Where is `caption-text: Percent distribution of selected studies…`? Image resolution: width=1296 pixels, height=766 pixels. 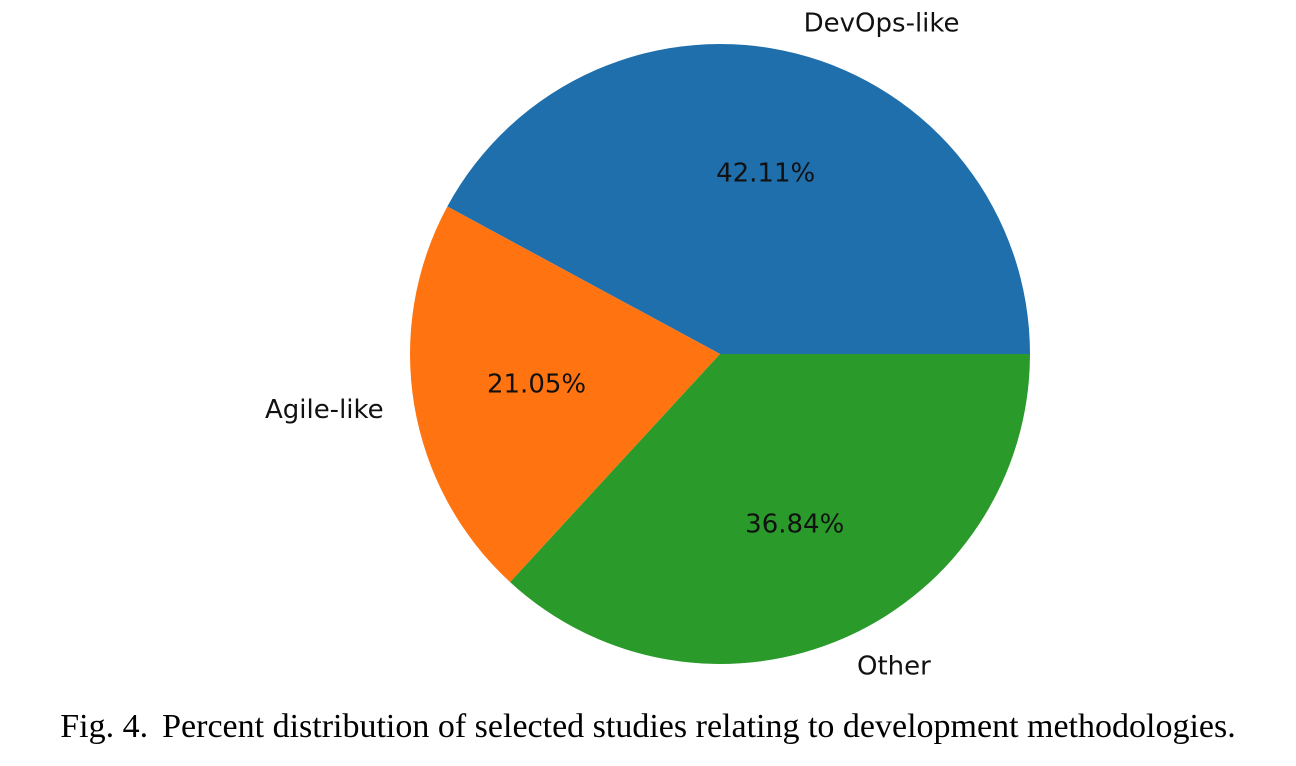
caption-text: Percent distribution of selected studies… is located at coordinates (699, 726).